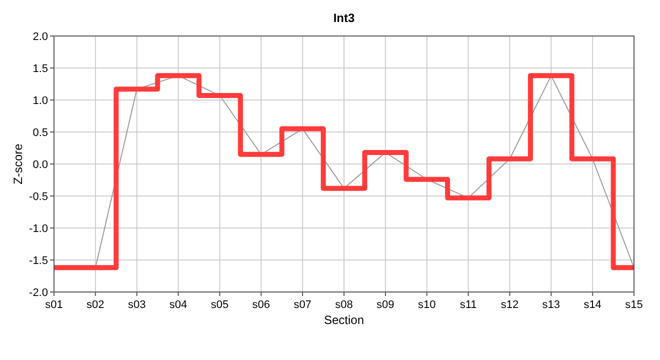 This screenshot has width=660, height=360. I want to click on x-tick-label: s10, so click(427, 305).